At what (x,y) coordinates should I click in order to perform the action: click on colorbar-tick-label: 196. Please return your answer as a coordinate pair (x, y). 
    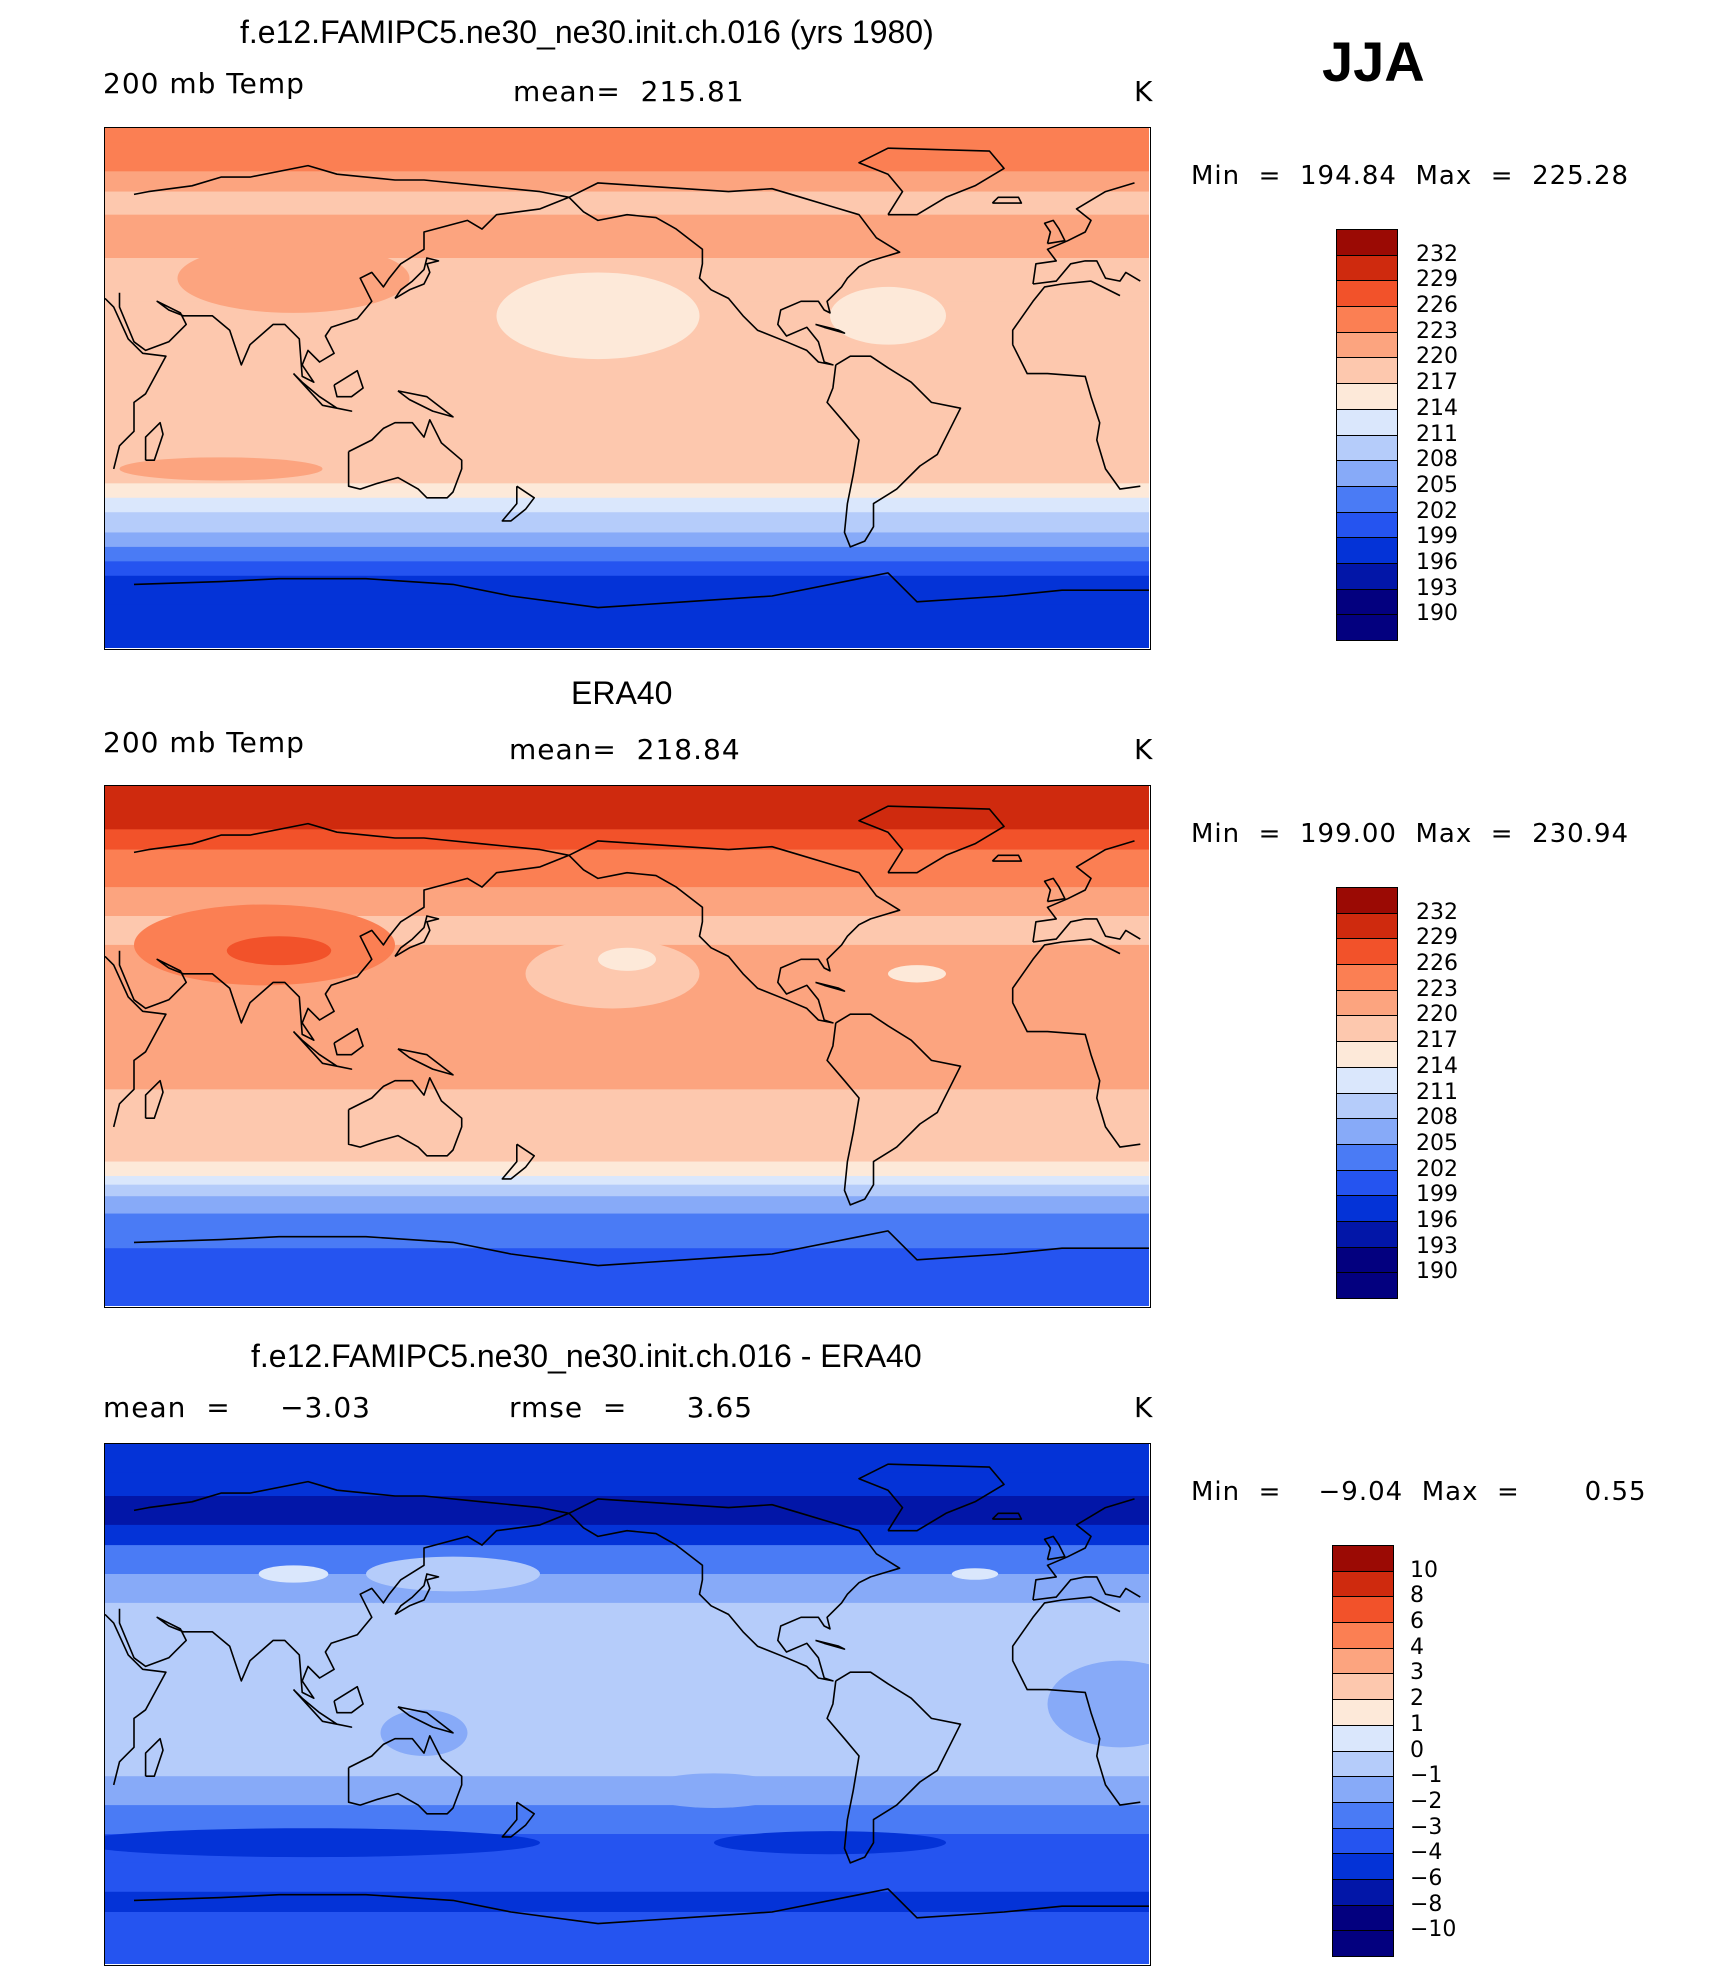
    Looking at the image, I should click on (1437, 1220).